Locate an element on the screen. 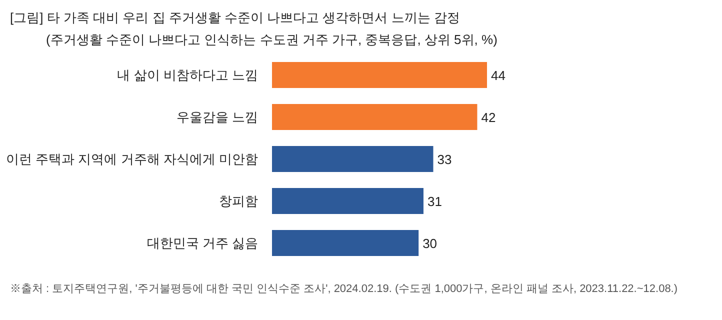  text: ※출처 : 토지주택연구원, '주거불평등에 대한 국민 인식수준 조사', 2024.02.19. (수도권 1,000가구, 온라인 패널 조사, 2023.11.22.~12.08.) is located at coordinates (344, 289).